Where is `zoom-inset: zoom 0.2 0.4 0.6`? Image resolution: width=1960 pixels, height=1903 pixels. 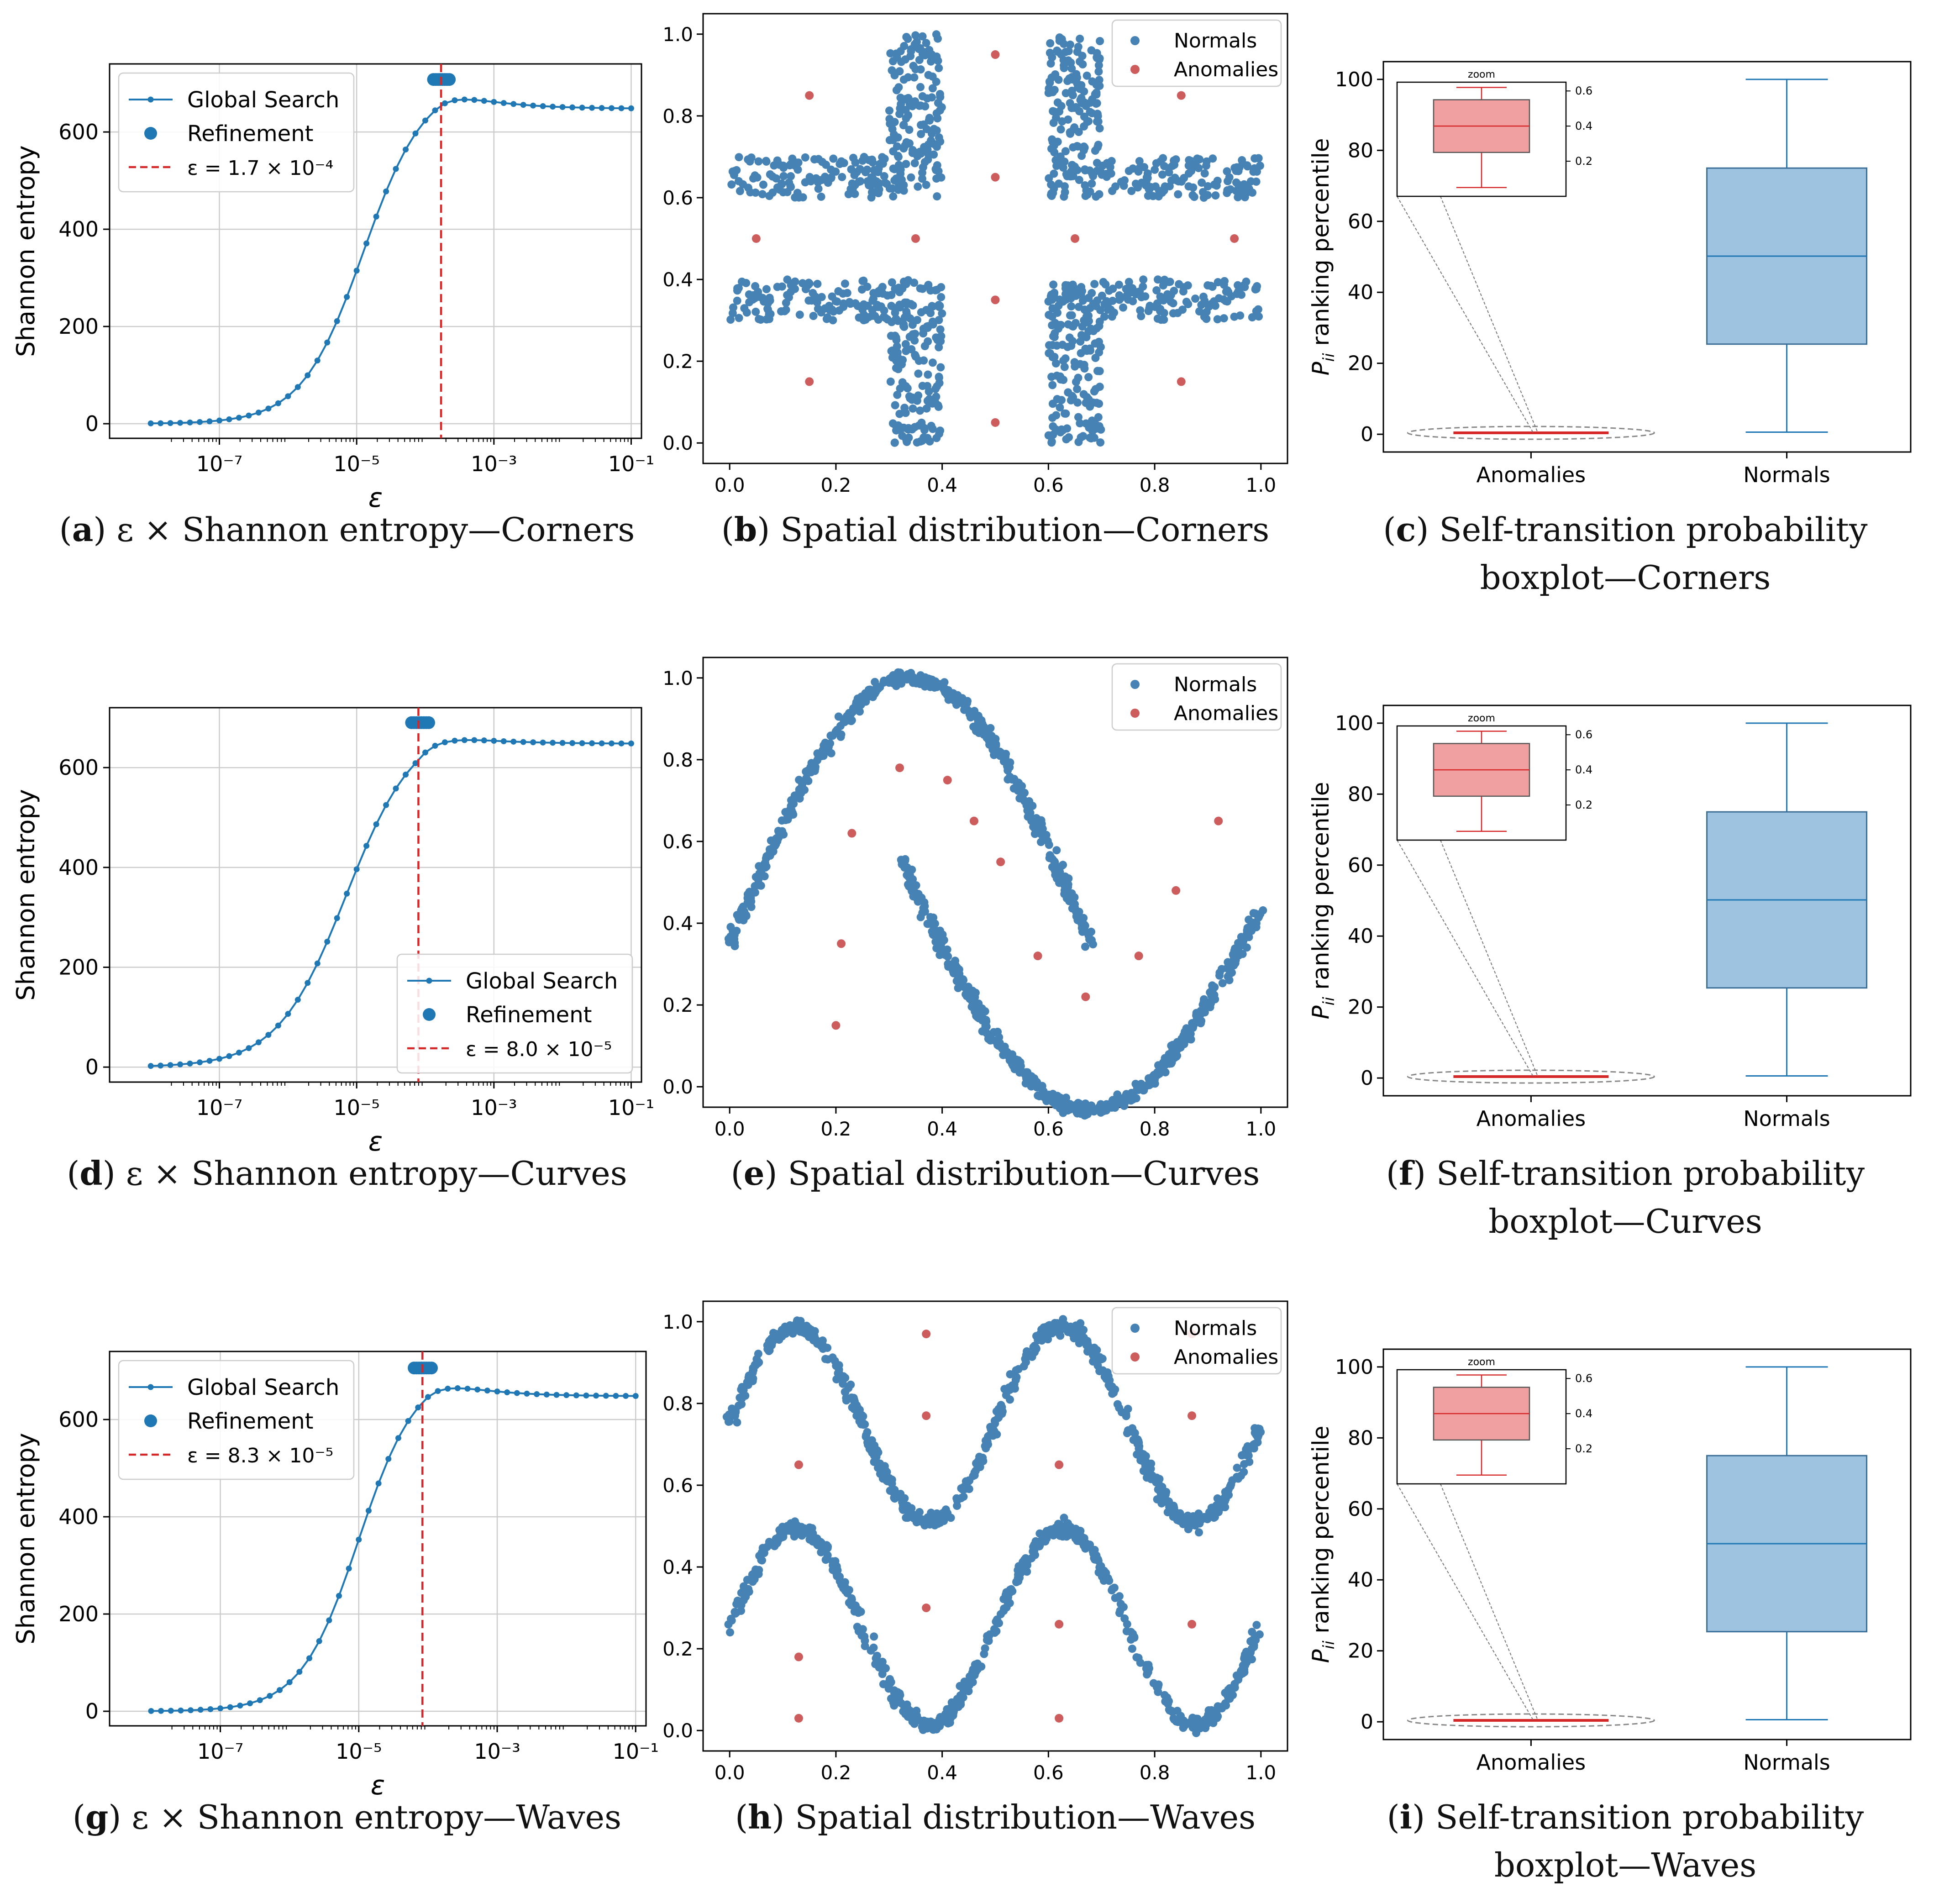
zoom-inset: zoom 0.2 0.4 0.6 is located at coordinates (1494, 895).